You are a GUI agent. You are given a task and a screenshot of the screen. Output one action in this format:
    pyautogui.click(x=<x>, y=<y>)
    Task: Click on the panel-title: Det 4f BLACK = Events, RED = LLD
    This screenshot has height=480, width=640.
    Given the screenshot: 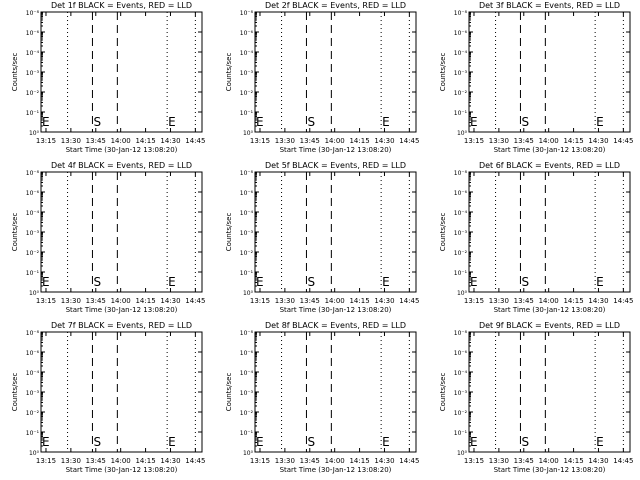 What is the action you would take?
    pyautogui.click(x=121, y=165)
    